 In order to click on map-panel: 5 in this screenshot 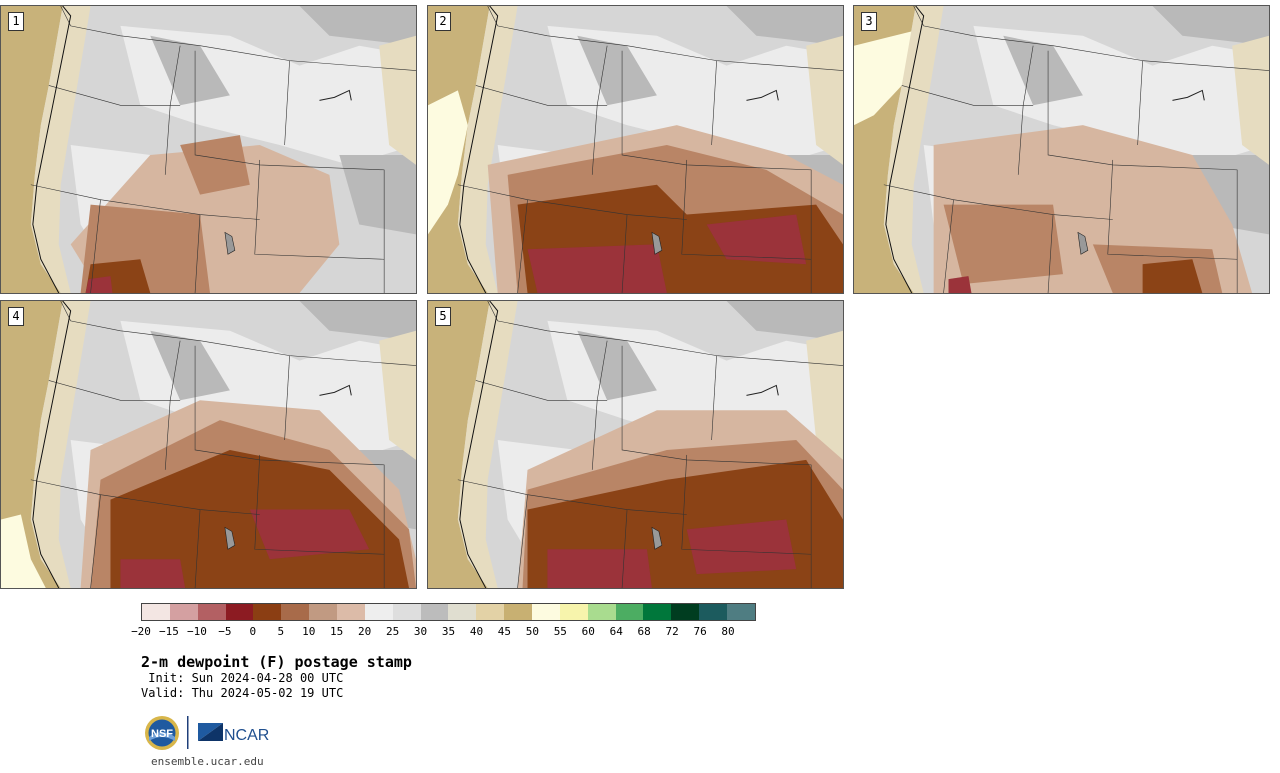, I will do `click(635, 444)`.